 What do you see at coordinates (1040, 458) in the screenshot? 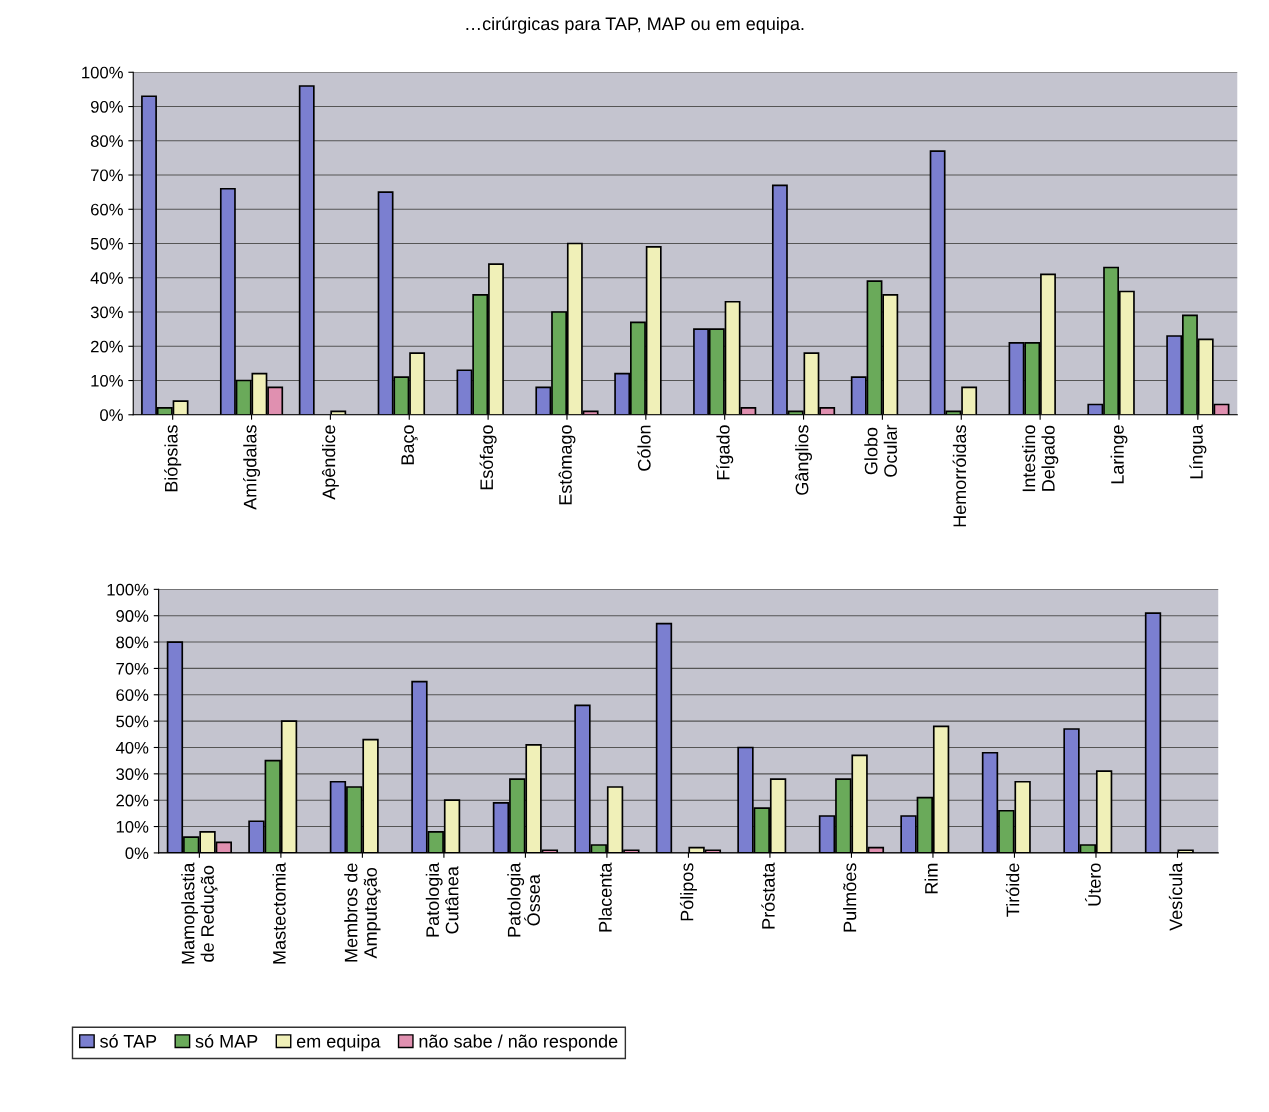
I see `x-tick-label: Intestino Delgado` at bounding box center [1040, 458].